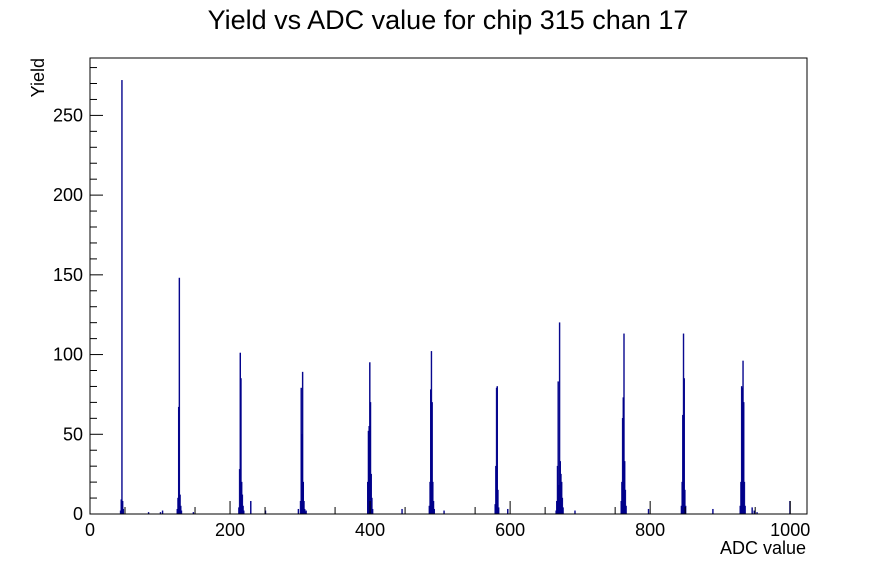 The height and width of the screenshot is (572, 896). What do you see at coordinates (68, 195) in the screenshot?
I see `y-tick-label: 200` at bounding box center [68, 195].